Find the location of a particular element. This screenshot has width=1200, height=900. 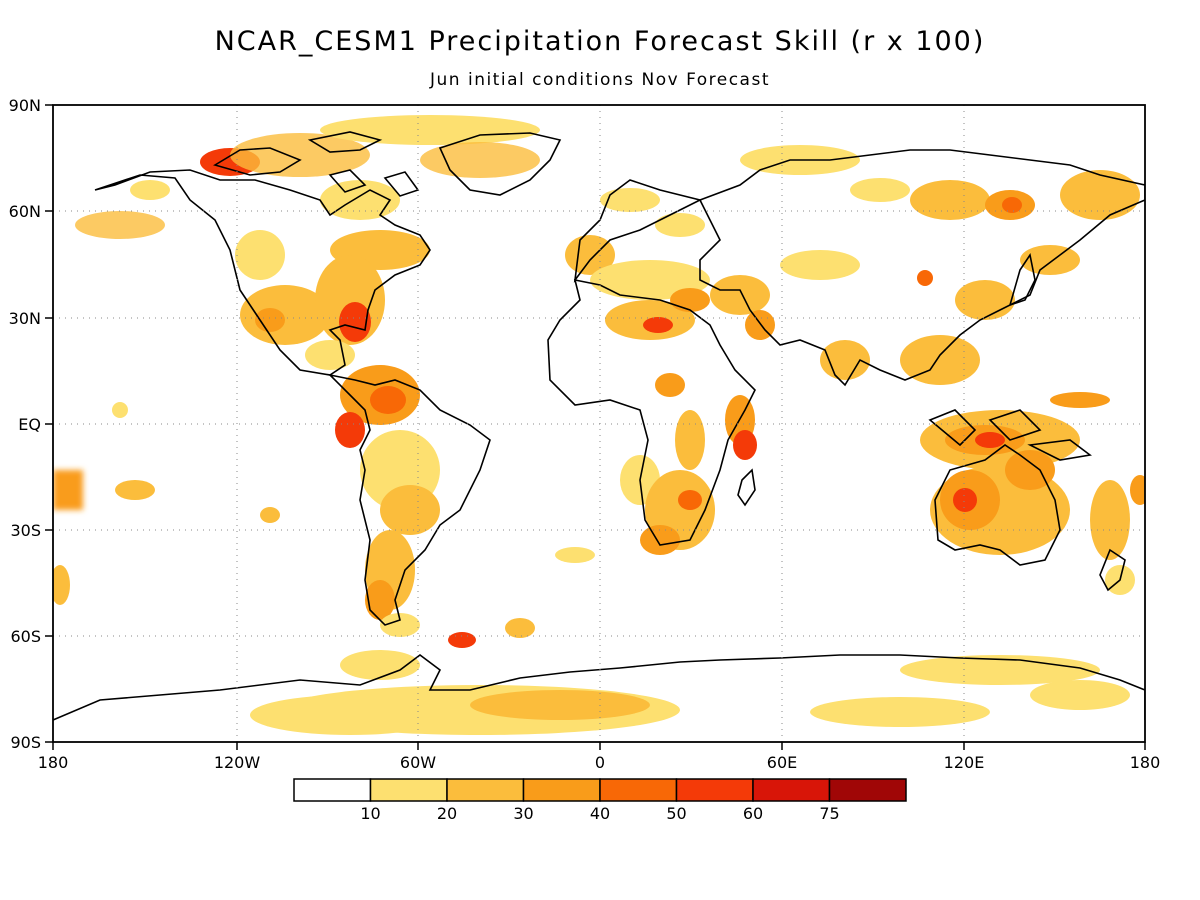

lon-label-60w: 60W is located at coordinates (418, 762).